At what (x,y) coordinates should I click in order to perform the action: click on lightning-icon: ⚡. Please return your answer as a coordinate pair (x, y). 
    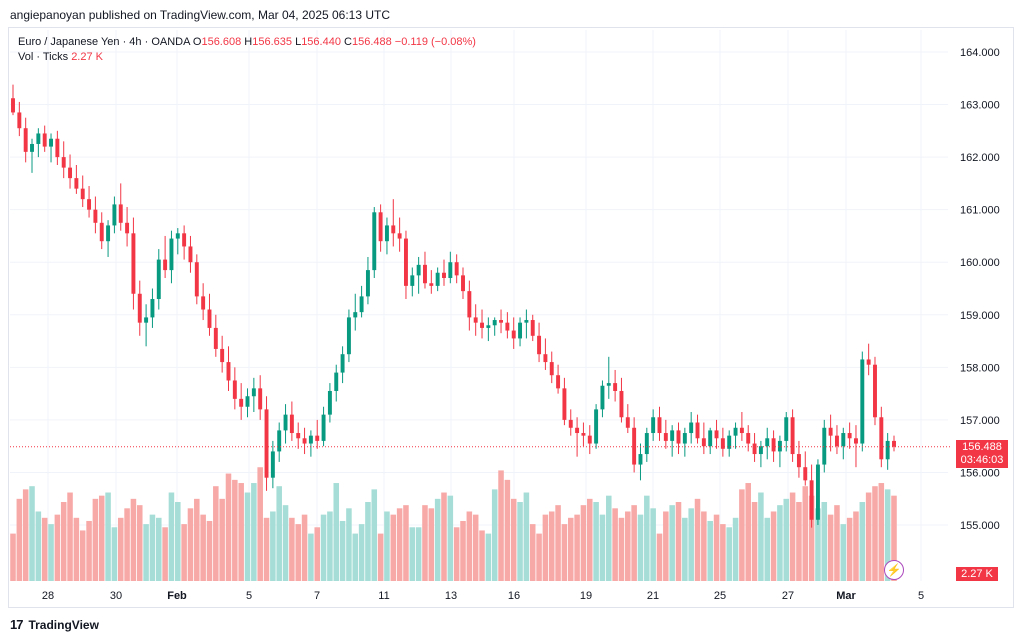
    Looking at the image, I should click on (894, 570).